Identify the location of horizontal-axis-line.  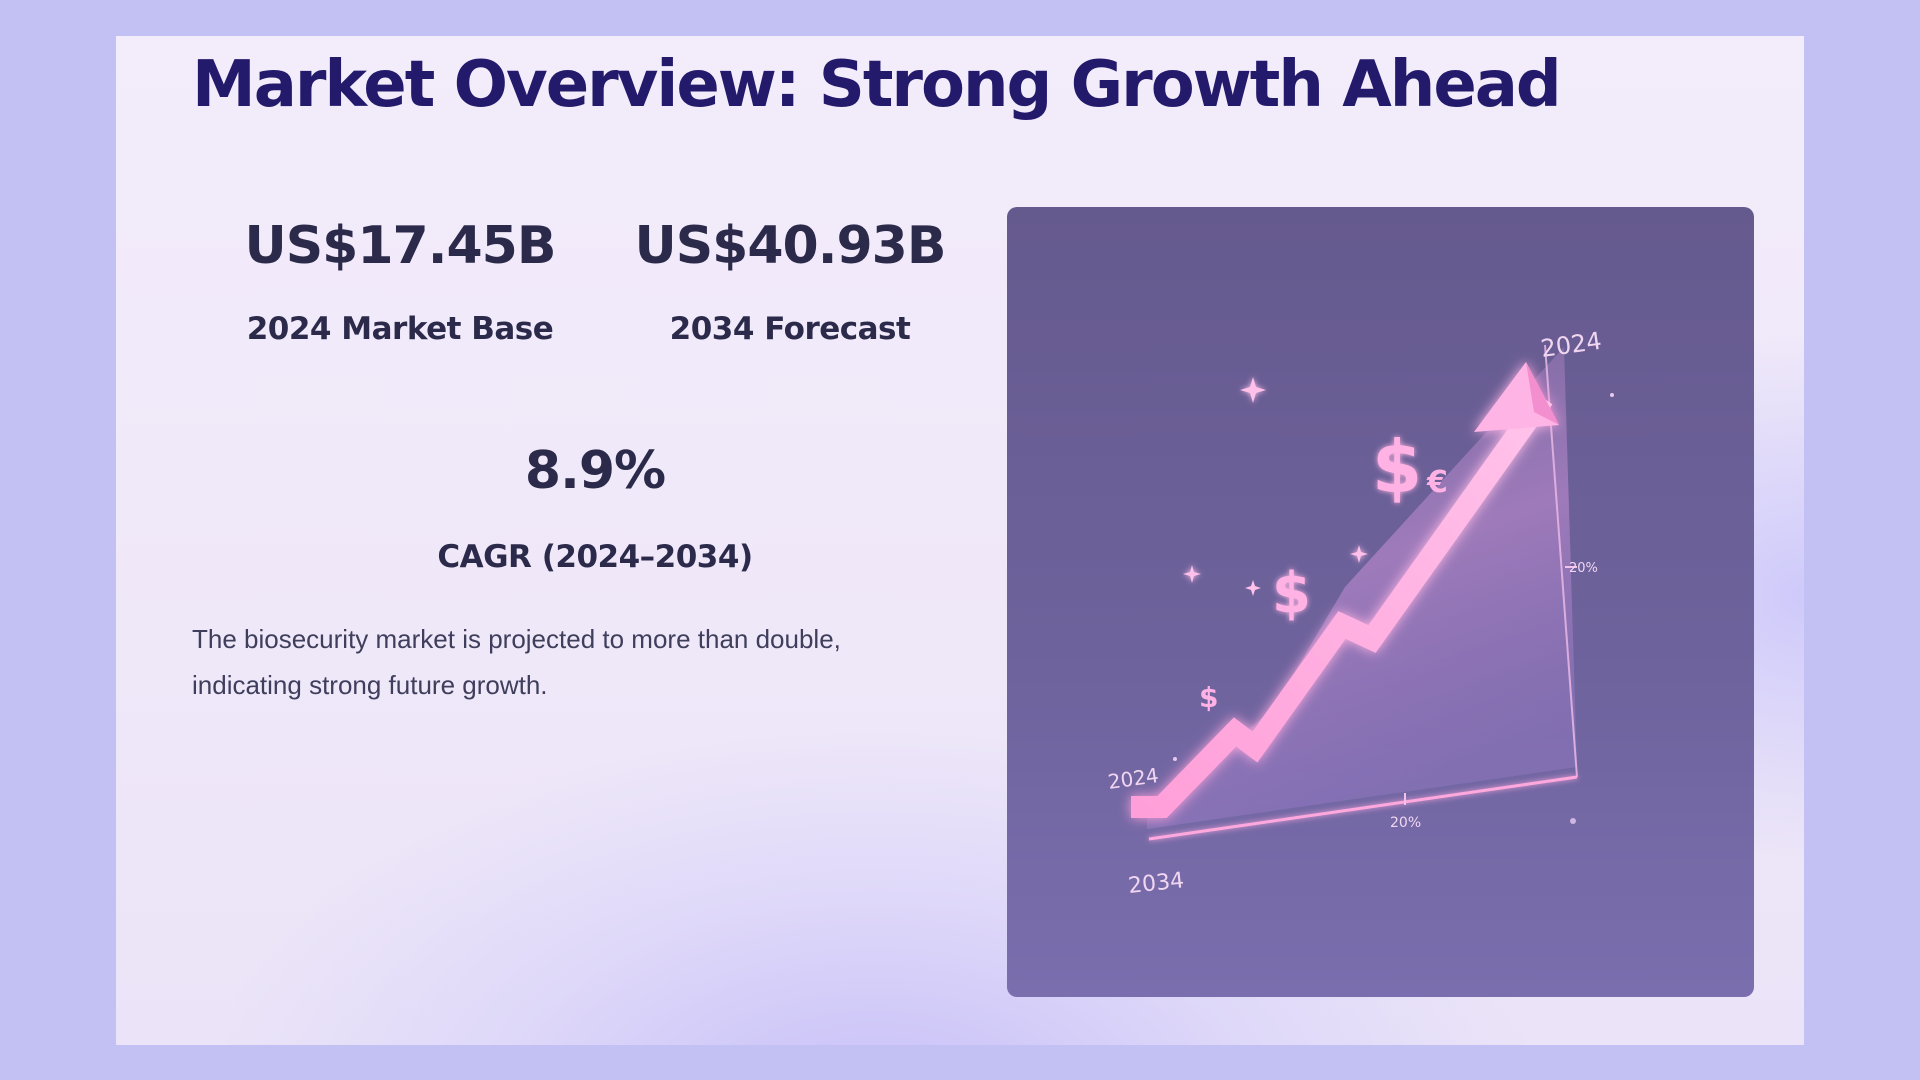
(1363, 808).